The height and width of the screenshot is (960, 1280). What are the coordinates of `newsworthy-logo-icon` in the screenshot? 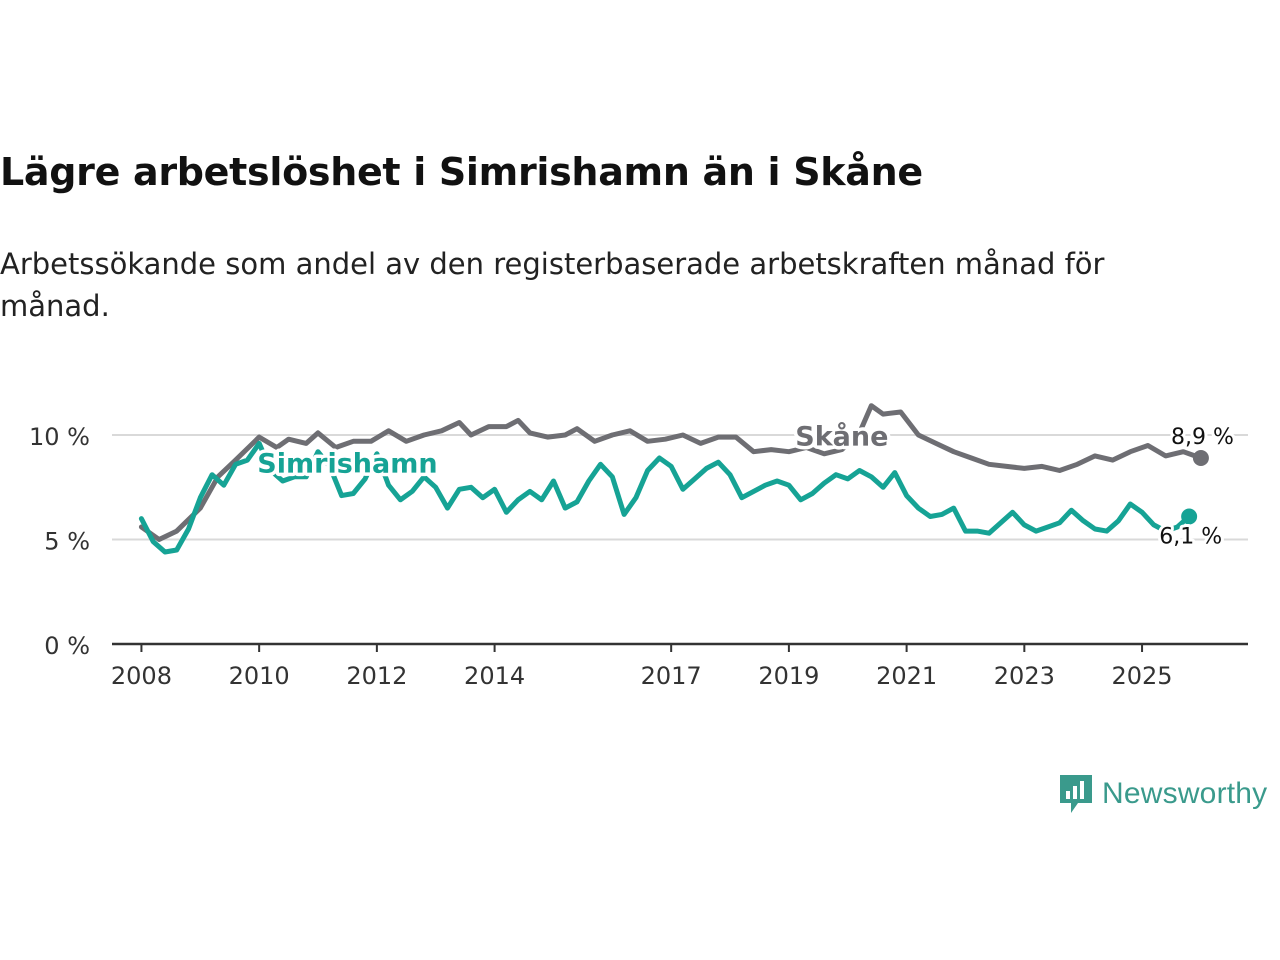 It's located at (1076, 794).